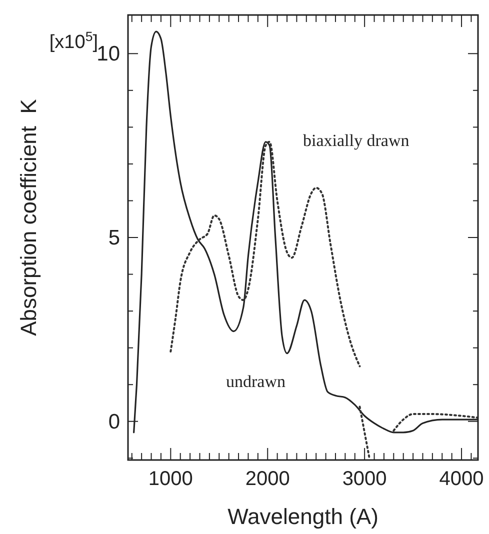  Describe the element at coordinates (114, 422) in the screenshot. I see `y-tick-label: 0` at that location.